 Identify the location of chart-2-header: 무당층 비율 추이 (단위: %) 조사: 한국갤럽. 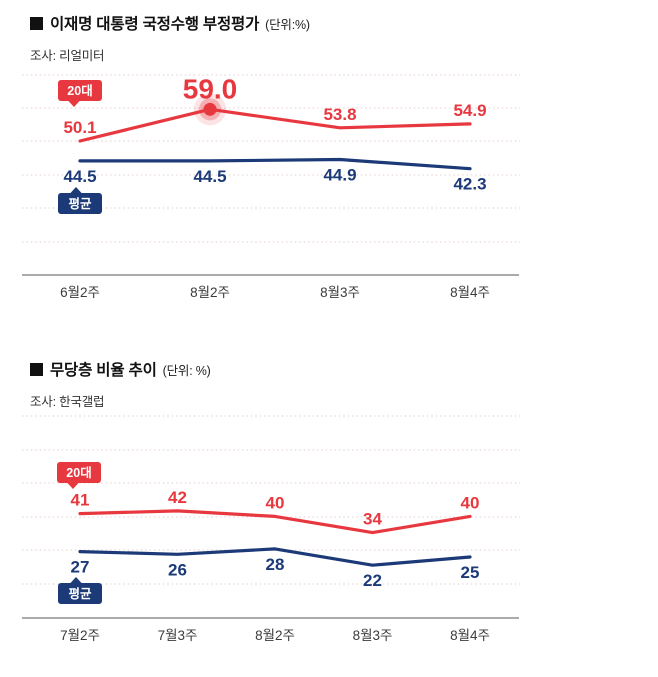
(120, 384).